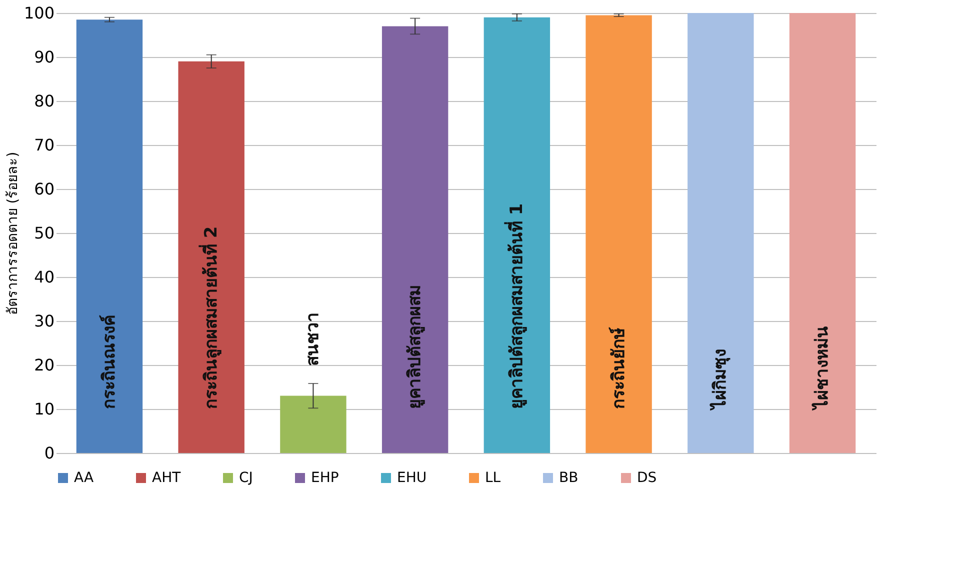 Image resolution: width=961 pixels, height=576 pixels. I want to click on annotation: ยูคาลิปตัสลูกผสม, so click(415, 347).